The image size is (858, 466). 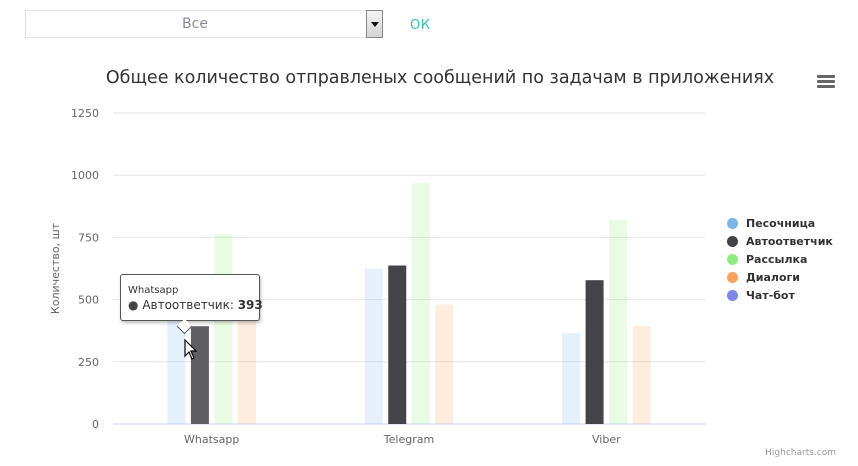 What do you see at coordinates (195, 24) in the screenshot?
I see `task-filter-value: Все` at bounding box center [195, 24].